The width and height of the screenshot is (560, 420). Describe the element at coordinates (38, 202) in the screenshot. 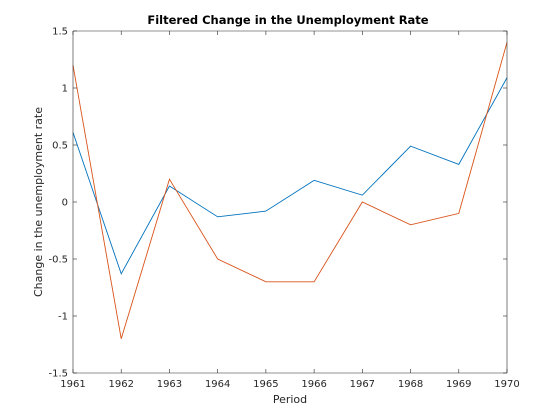

I see `y-axis-label: Change in the unemployment rate` at that location.